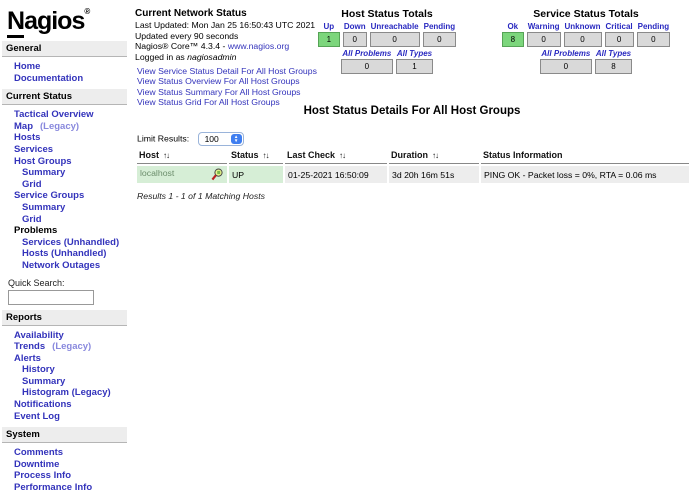 Image resolution: width=694 pixels, height=495 pixels. Describe the element at coordinates (54, 115) in the screenshot. I see `sidebar-item-tactical-overview: Tactical Overview` at that location.